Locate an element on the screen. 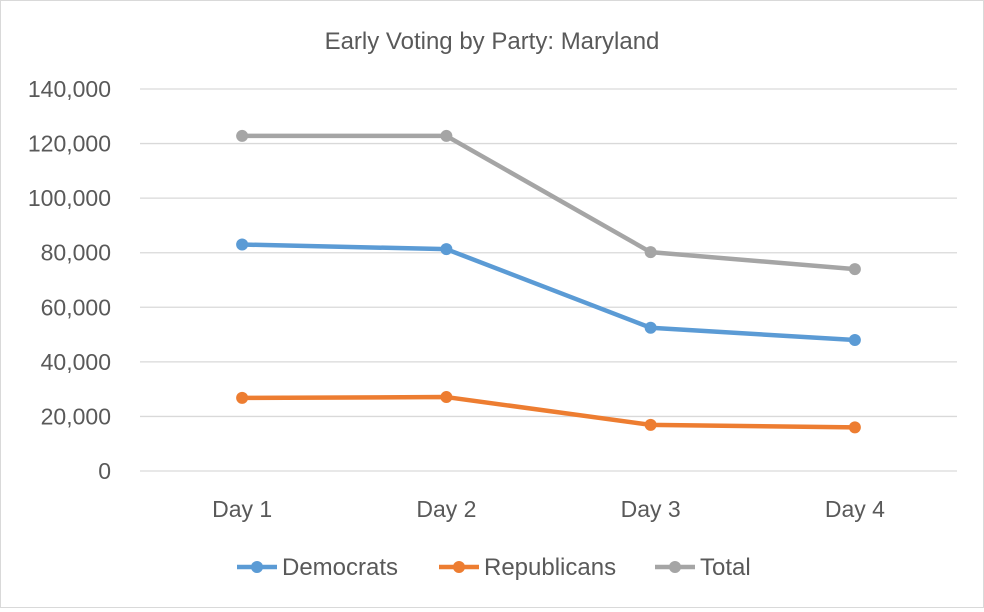 This screenshot has height=612, width=984. series-line-total is located at coordinates (548, 202).